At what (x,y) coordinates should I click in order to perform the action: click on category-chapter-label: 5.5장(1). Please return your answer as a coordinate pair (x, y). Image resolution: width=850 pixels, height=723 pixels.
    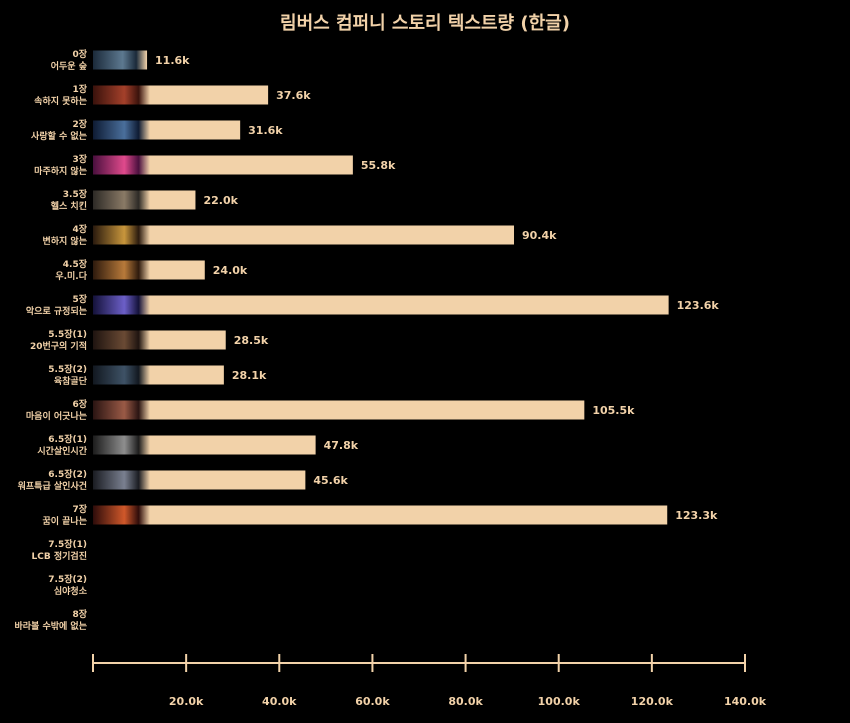
    Looking at the image, I should click on (67, 334).